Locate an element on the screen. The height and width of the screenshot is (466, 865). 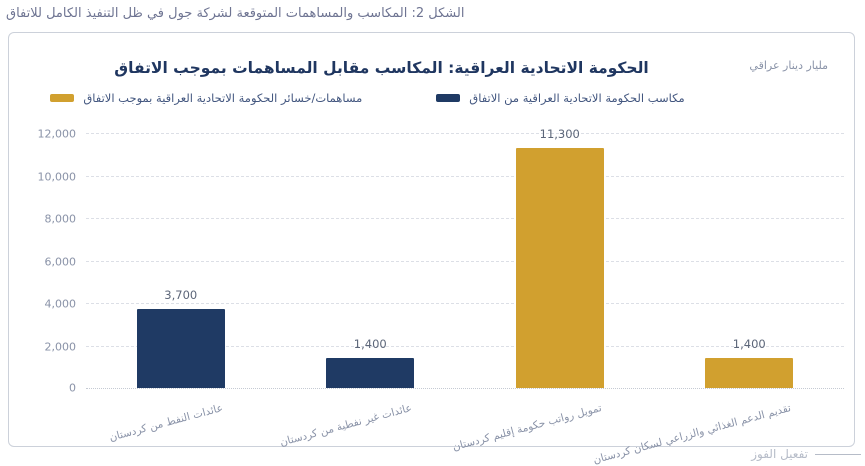
y-axis-tick-label: 0 is located at coordinates (72, 388).